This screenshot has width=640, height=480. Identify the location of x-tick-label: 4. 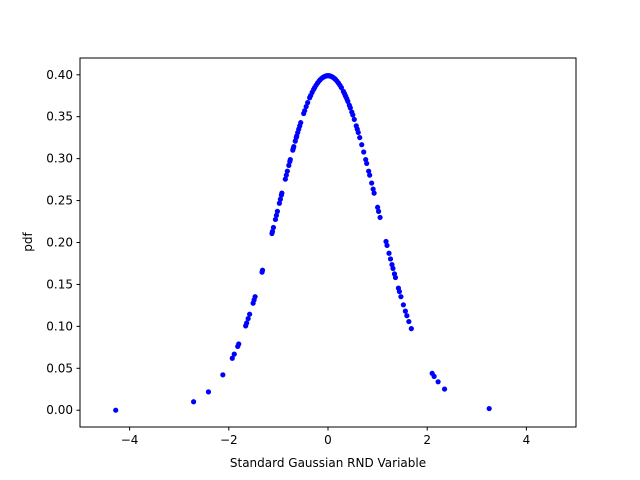
(527, 440).